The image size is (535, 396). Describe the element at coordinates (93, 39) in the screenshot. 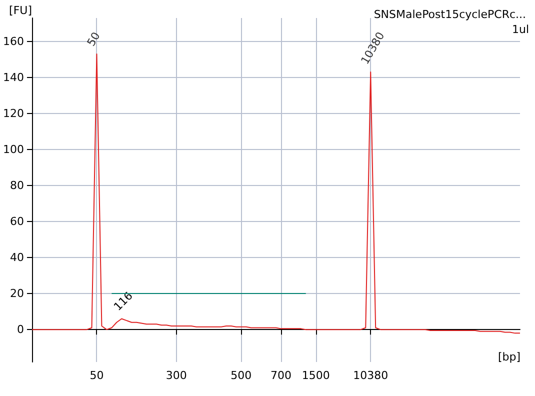

I see `annotation: 50` at that location.